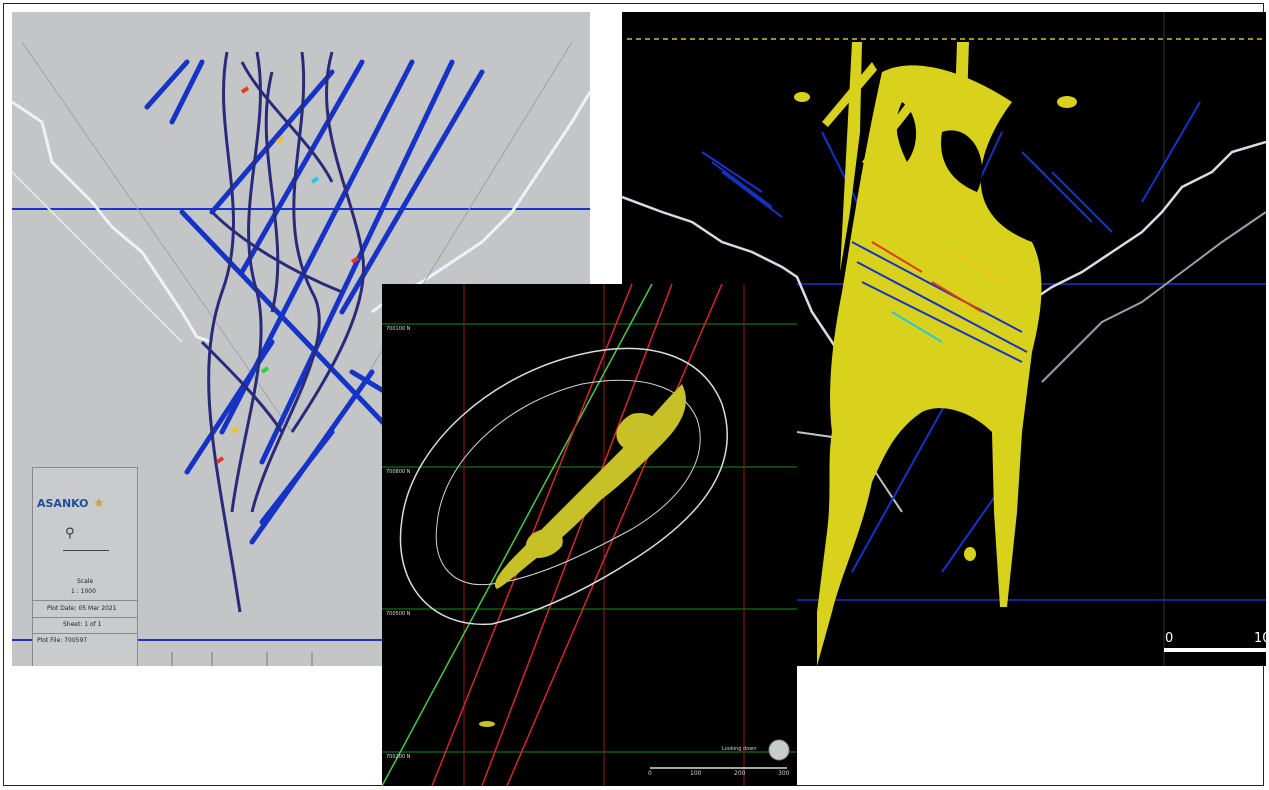 Image resolution: width=1269 pixels, height=790 pixels. What do you see at coordinates (784, 773) in the screenshot?
I see `plan-scale-tick-300: 300` at bounding box center [784, 773].